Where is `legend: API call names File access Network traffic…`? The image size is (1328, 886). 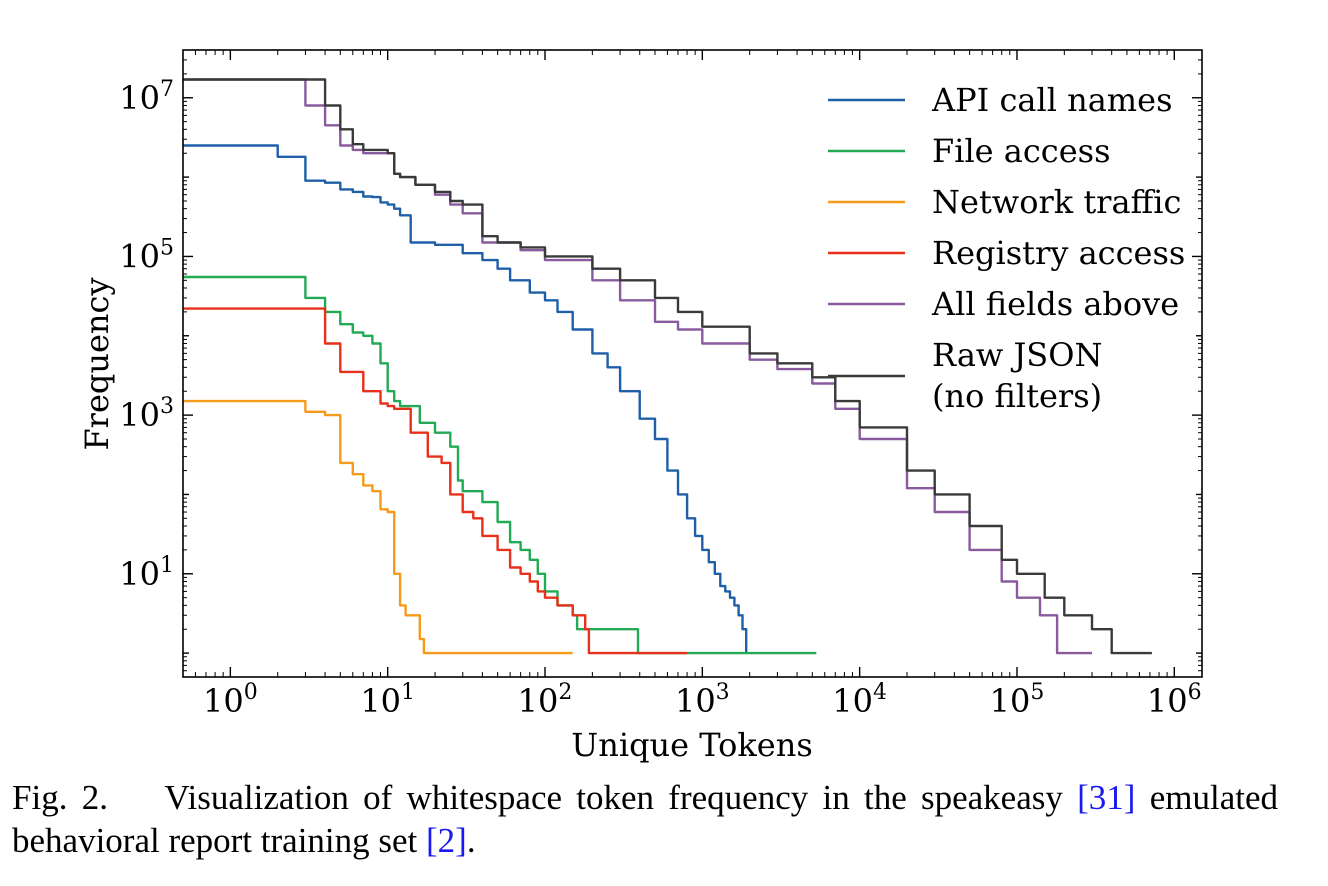
legend: API call names File access Network traffic… is located at coordinates (1006, 248).